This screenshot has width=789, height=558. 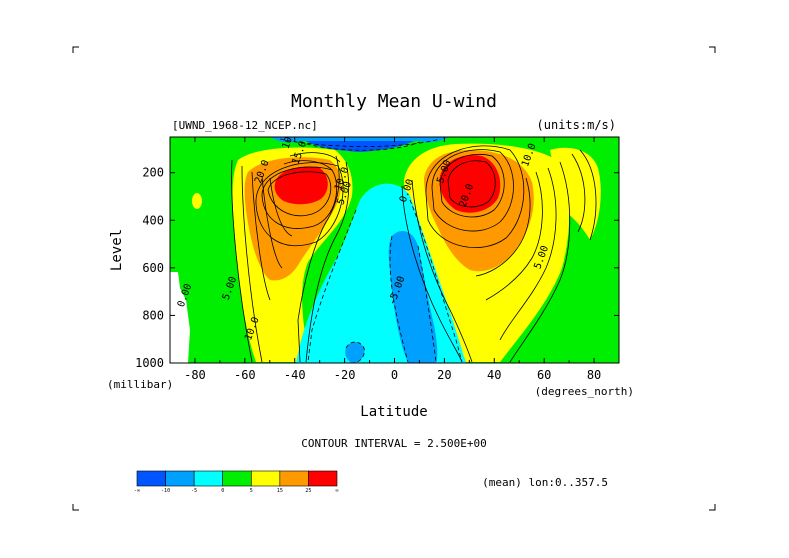 What do you see at coordinates (544, 375) in the screenshot?
I see `x-tick-label: 60` at bounding box center [544, 375].